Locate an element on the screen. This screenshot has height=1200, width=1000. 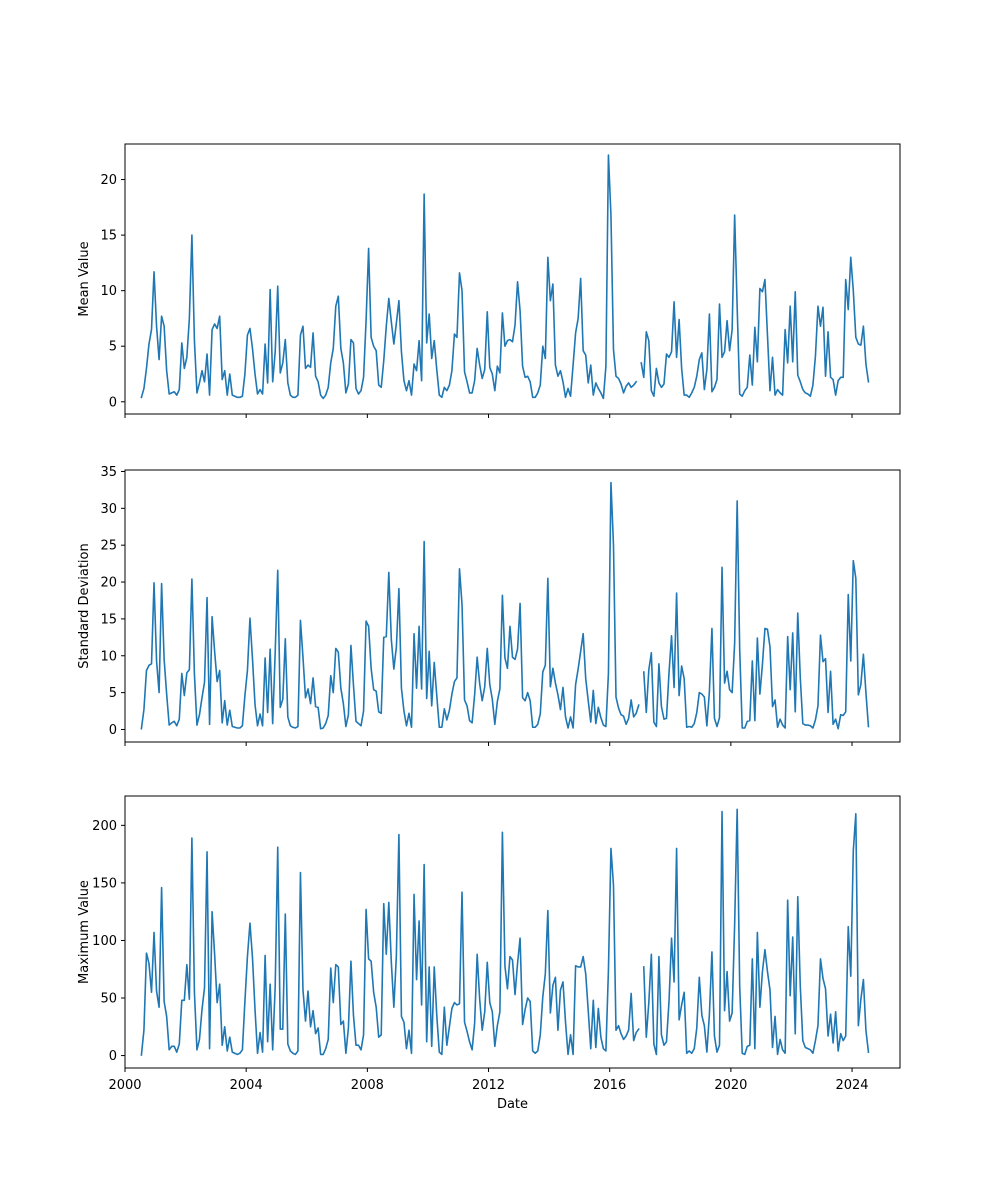
y-tick-label: 150 is located at coordinates (104, 883).